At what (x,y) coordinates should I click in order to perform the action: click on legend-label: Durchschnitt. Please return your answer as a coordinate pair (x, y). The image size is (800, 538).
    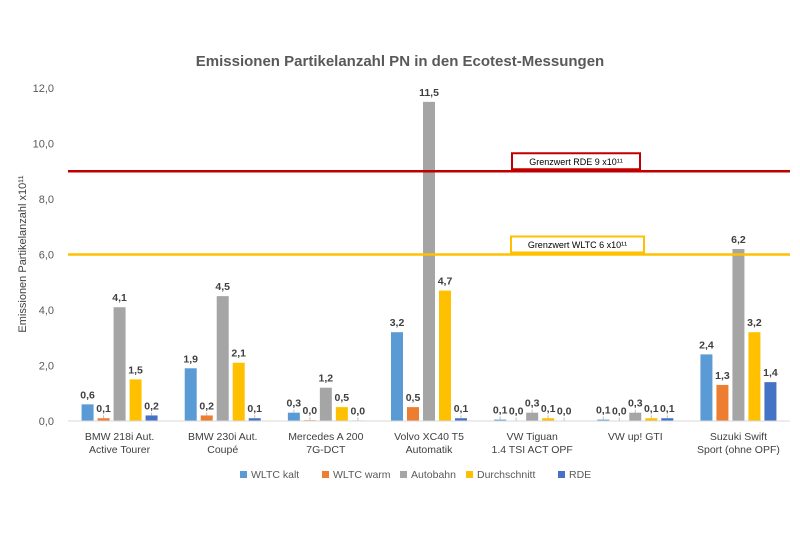
    Looking at the image, I should click on (506, 475).